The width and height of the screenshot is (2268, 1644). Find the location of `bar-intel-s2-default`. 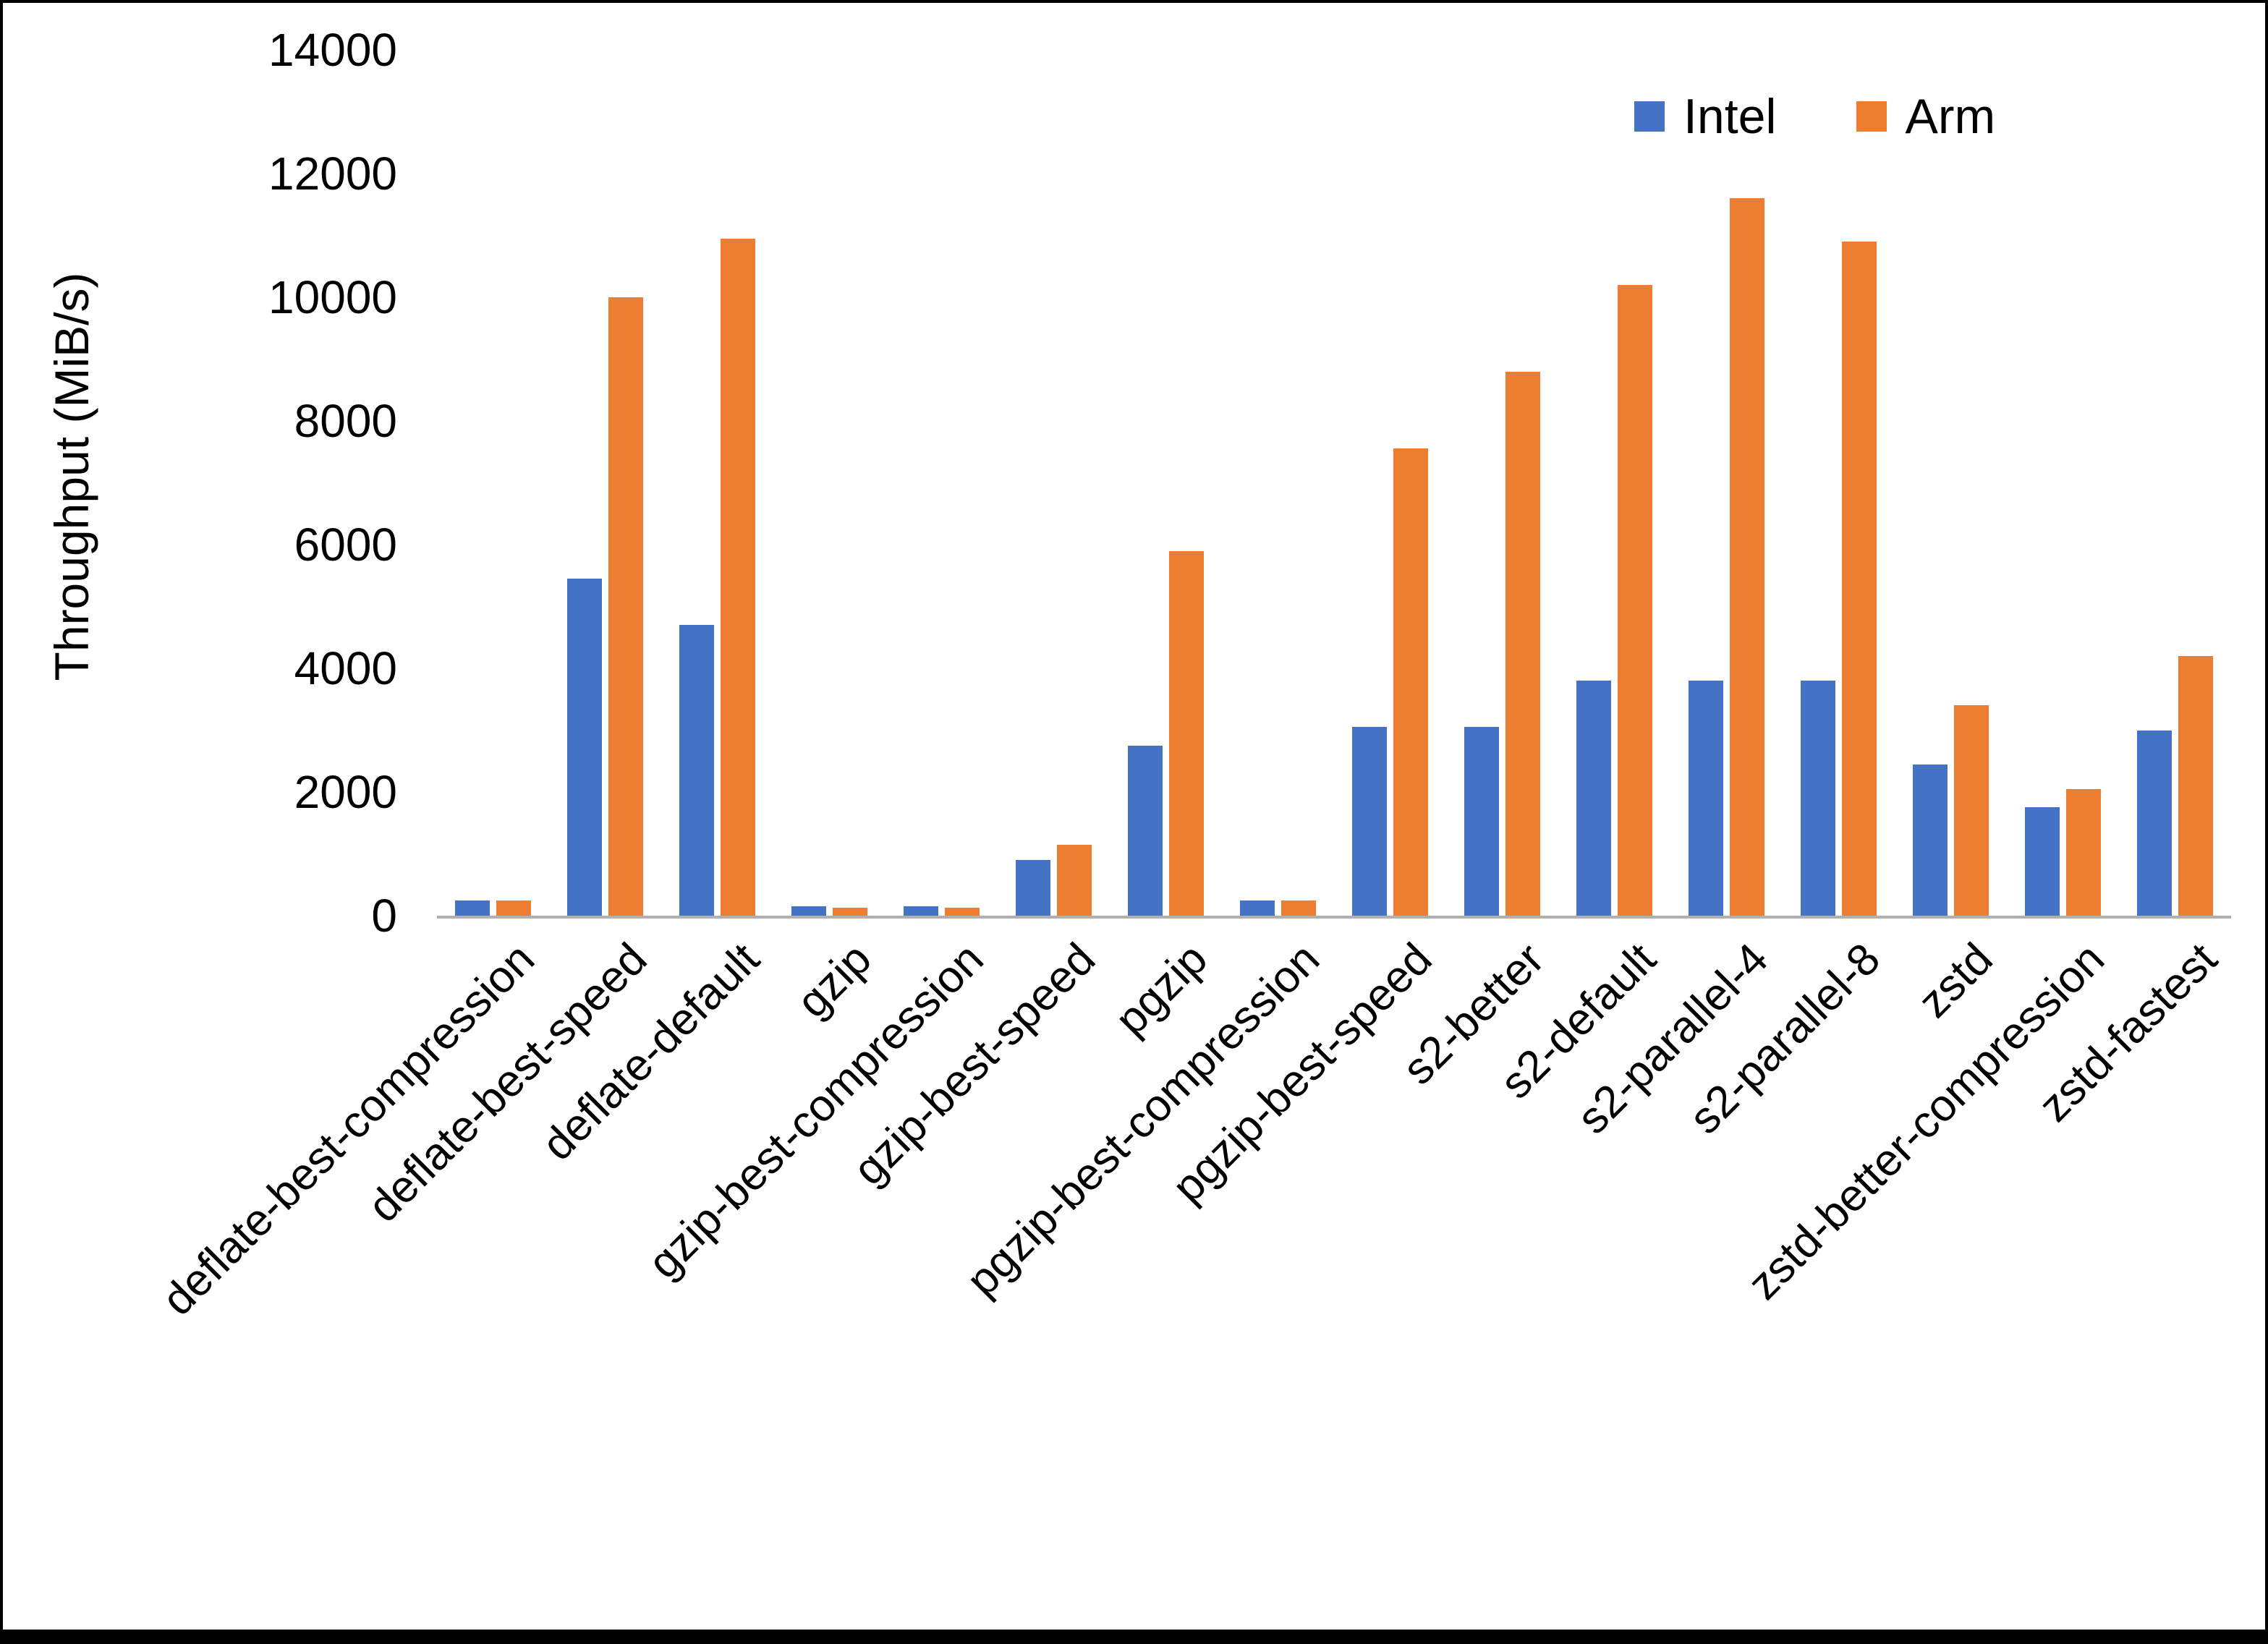

bar-intel-s2-default is located at coordinates (1593, 798).